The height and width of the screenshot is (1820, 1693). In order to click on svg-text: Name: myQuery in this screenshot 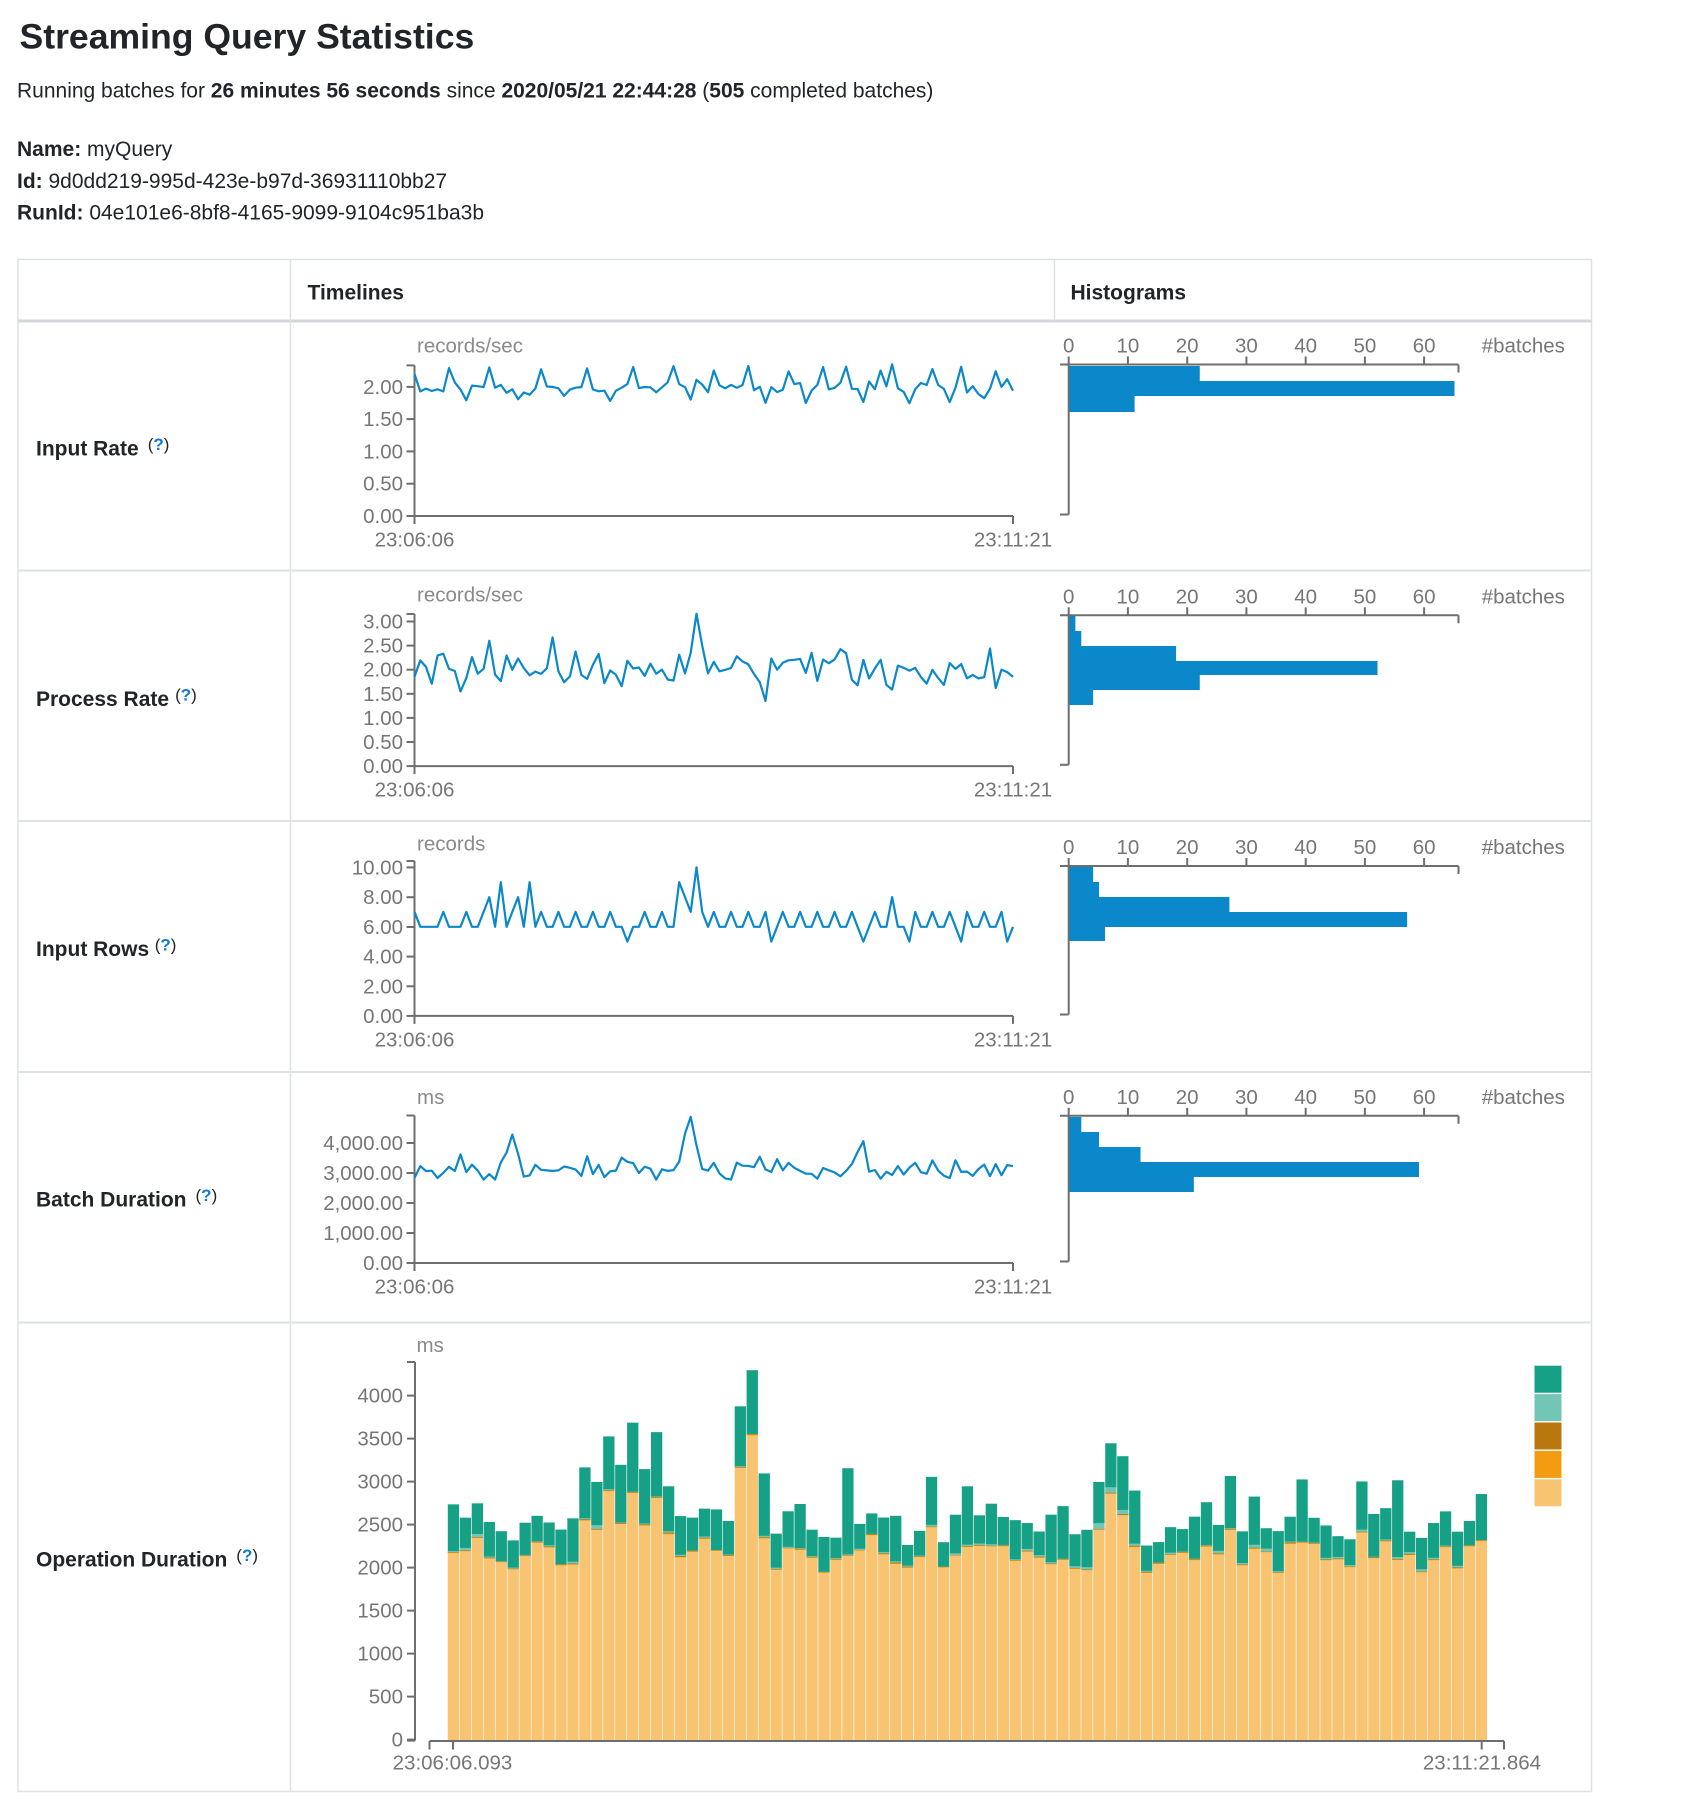, I will do `click(95, 149)`.